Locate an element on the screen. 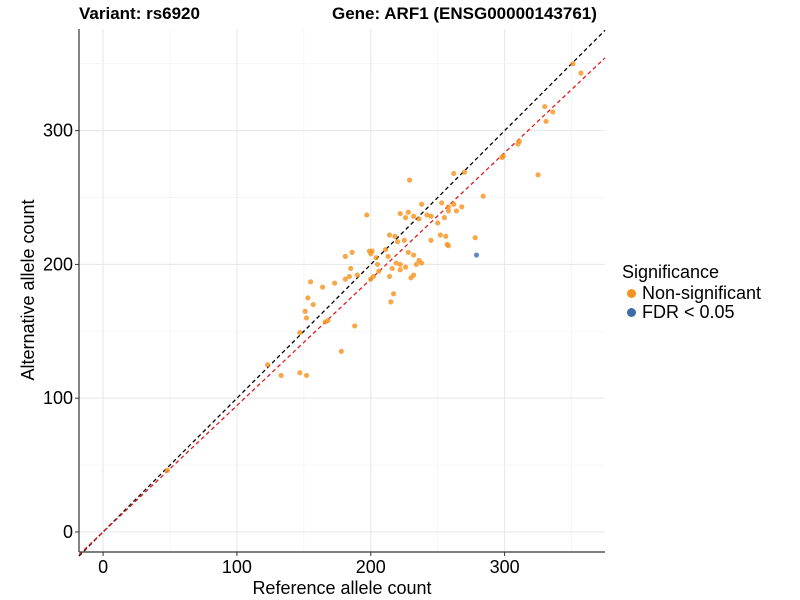  y-axis-title: Alternative allele count is located at coordinates (28, 289).